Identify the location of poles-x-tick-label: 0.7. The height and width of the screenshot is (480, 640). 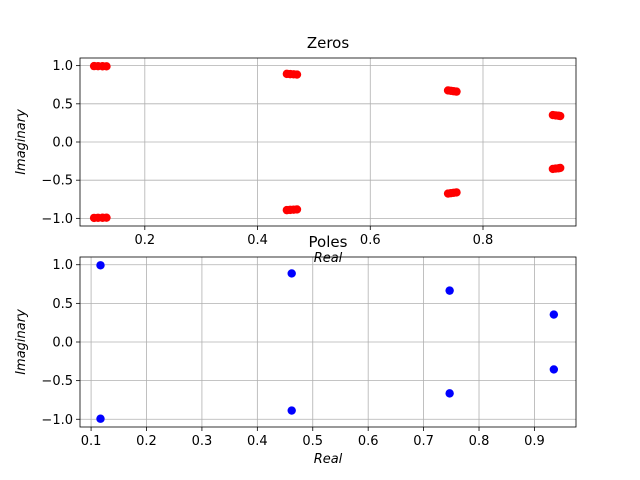
(423, 441).